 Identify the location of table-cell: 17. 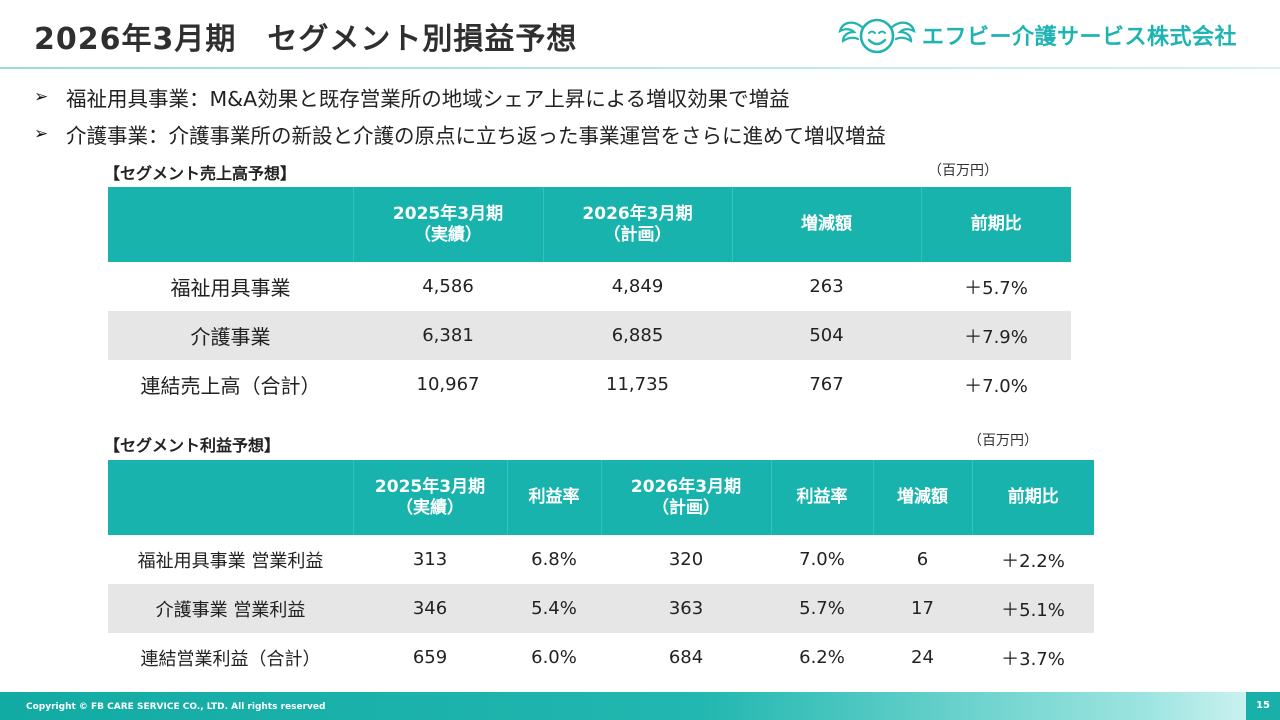
(922, 608).